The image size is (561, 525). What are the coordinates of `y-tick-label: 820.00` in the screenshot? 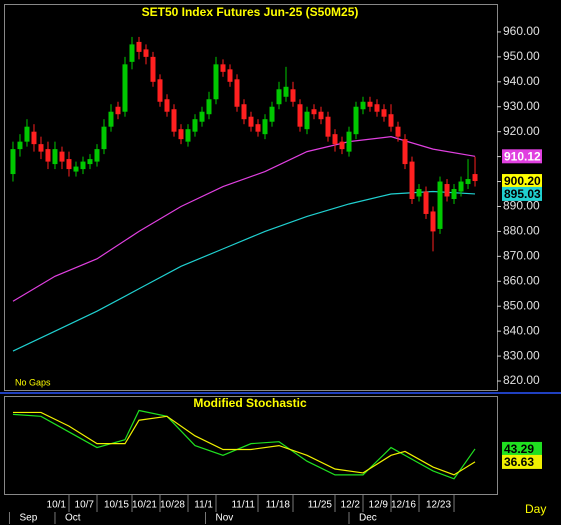 It's located at (521, 380).